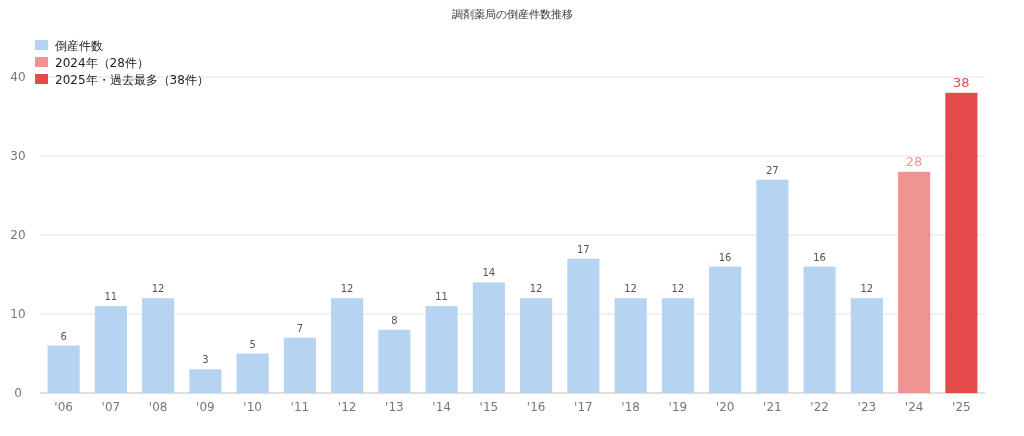 This screenshot has height=436, width=1024. What do you see at coordinates (18, 393) in the screenshot?
I see `y-tick-label: 0` at bounding box center [18, 393].